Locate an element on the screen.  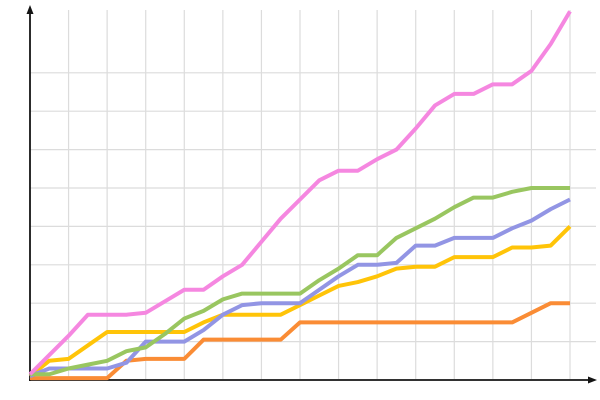
x-axis-arrowhead is located at coordinates (592, 380).